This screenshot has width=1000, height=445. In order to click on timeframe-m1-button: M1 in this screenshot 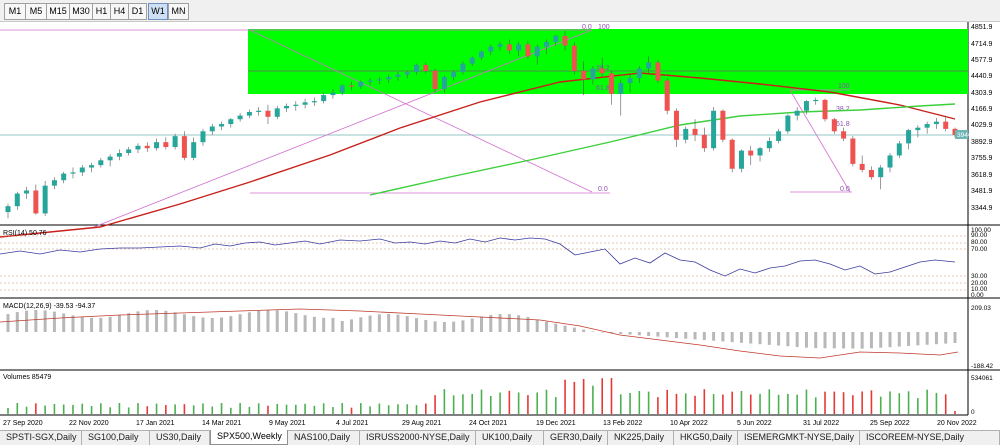, I will do `click(15, 11)`.